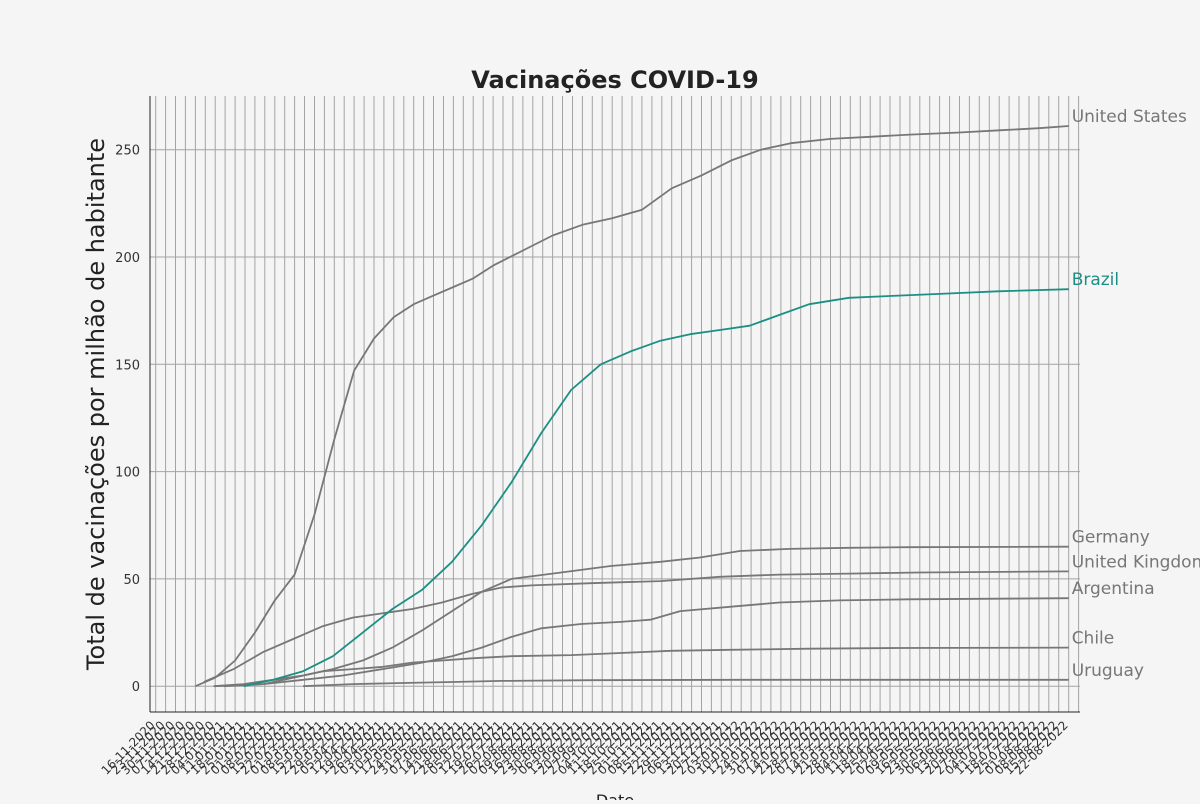 The width and height of the screenshot is (1200, 804). I want to click on series-label-argentina: Argentina, so click(1113, 589).